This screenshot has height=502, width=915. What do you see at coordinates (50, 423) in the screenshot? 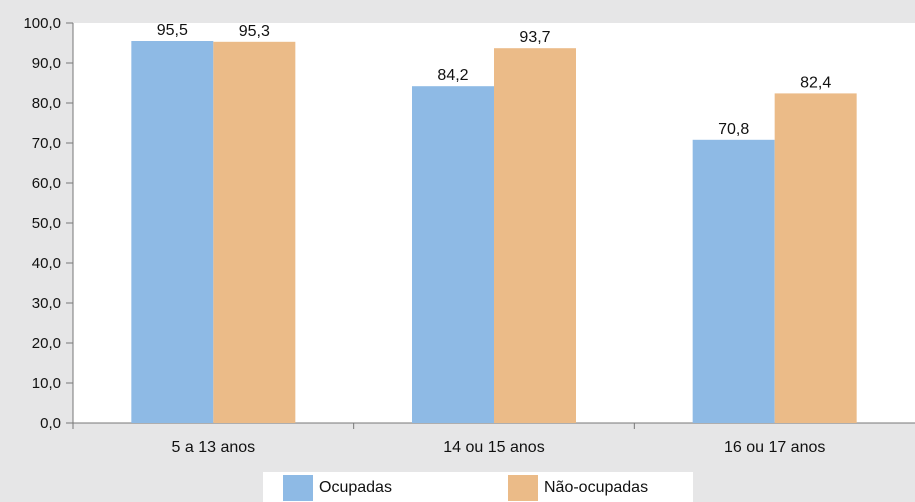
I see `y-tick-label: 0,0` at bounding box center [50, 423].